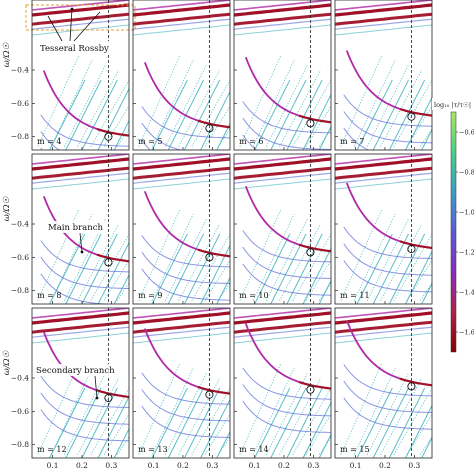 The width and height of the screenshot is (474, 474). Describe the element at coordinates (466, 332) in the screenshot. I see `colorbar-tick-label: −1.6` at that location.